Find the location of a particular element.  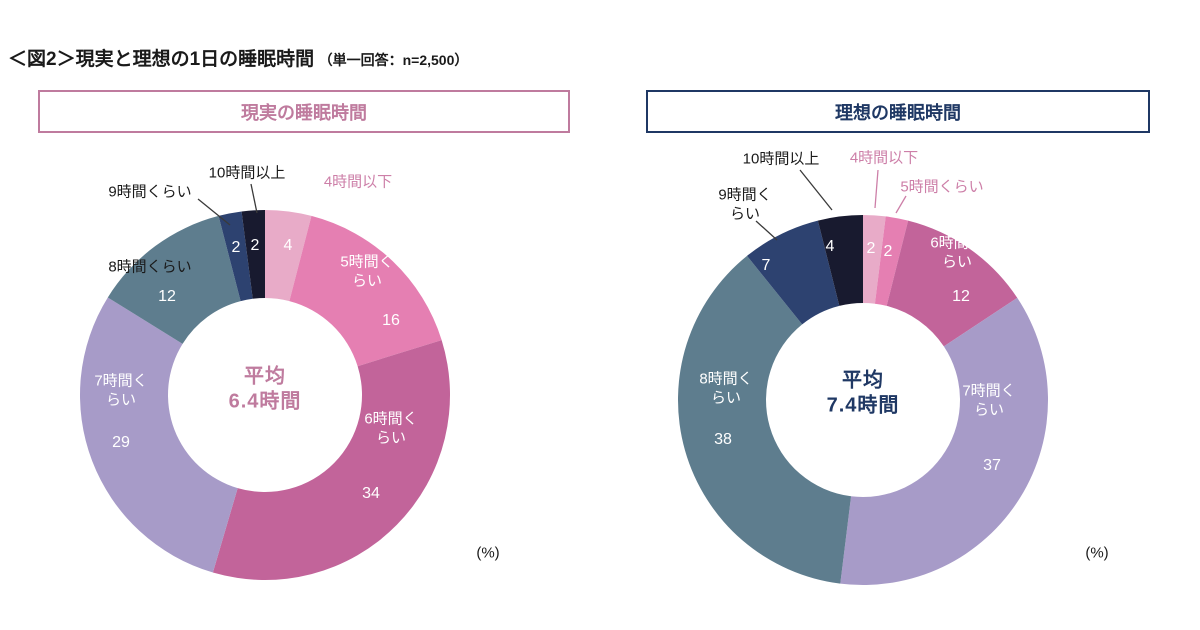

value-ideal-8h: 38 is located at coordinates (723, 439).